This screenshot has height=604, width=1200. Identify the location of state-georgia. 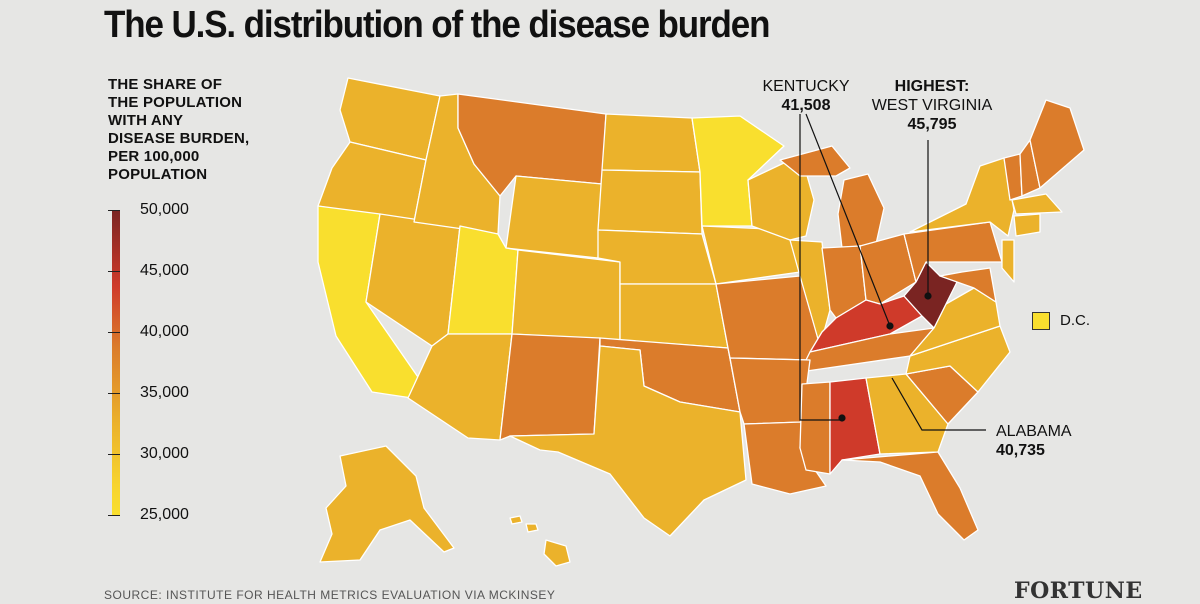
(907, 414).